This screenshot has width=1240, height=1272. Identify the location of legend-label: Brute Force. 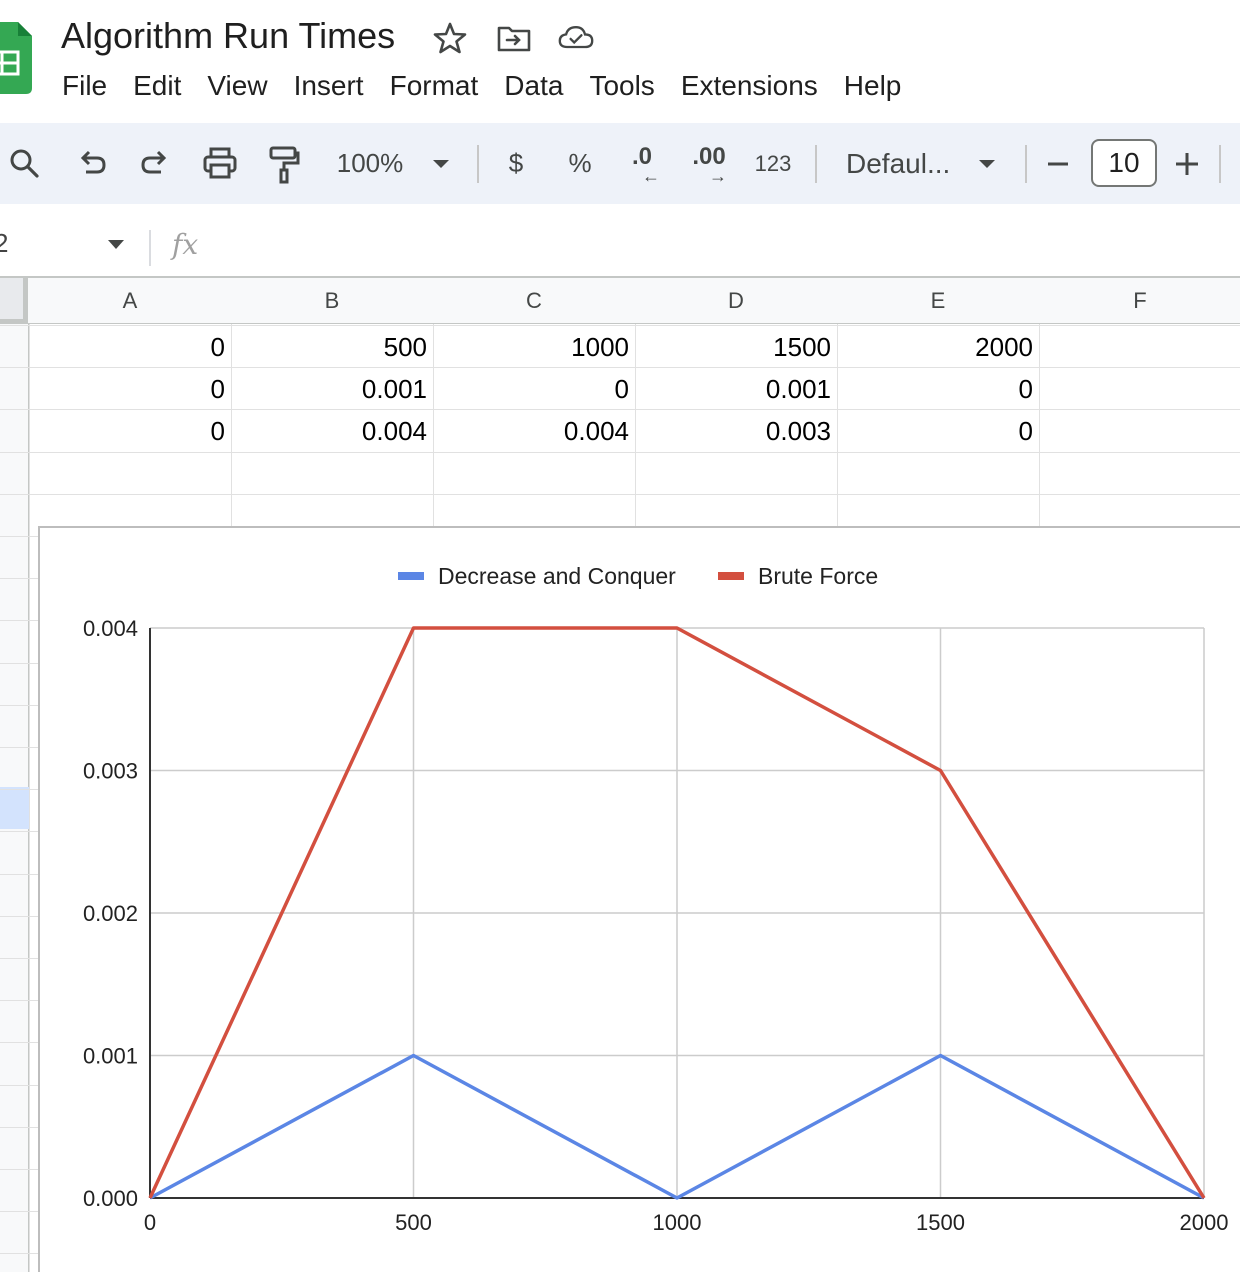
(818, 576).